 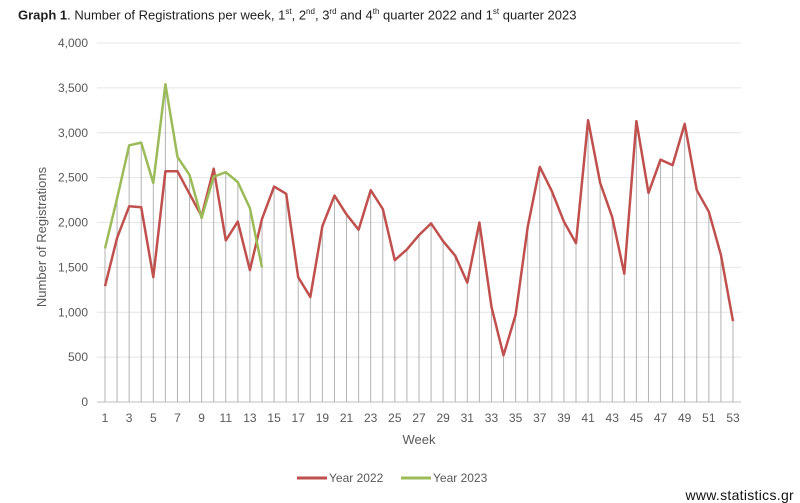 What do you see at coordinates (371, 418) in the screenshot?
I see `x-tick-label: 23` at bounding box center [371, 418].